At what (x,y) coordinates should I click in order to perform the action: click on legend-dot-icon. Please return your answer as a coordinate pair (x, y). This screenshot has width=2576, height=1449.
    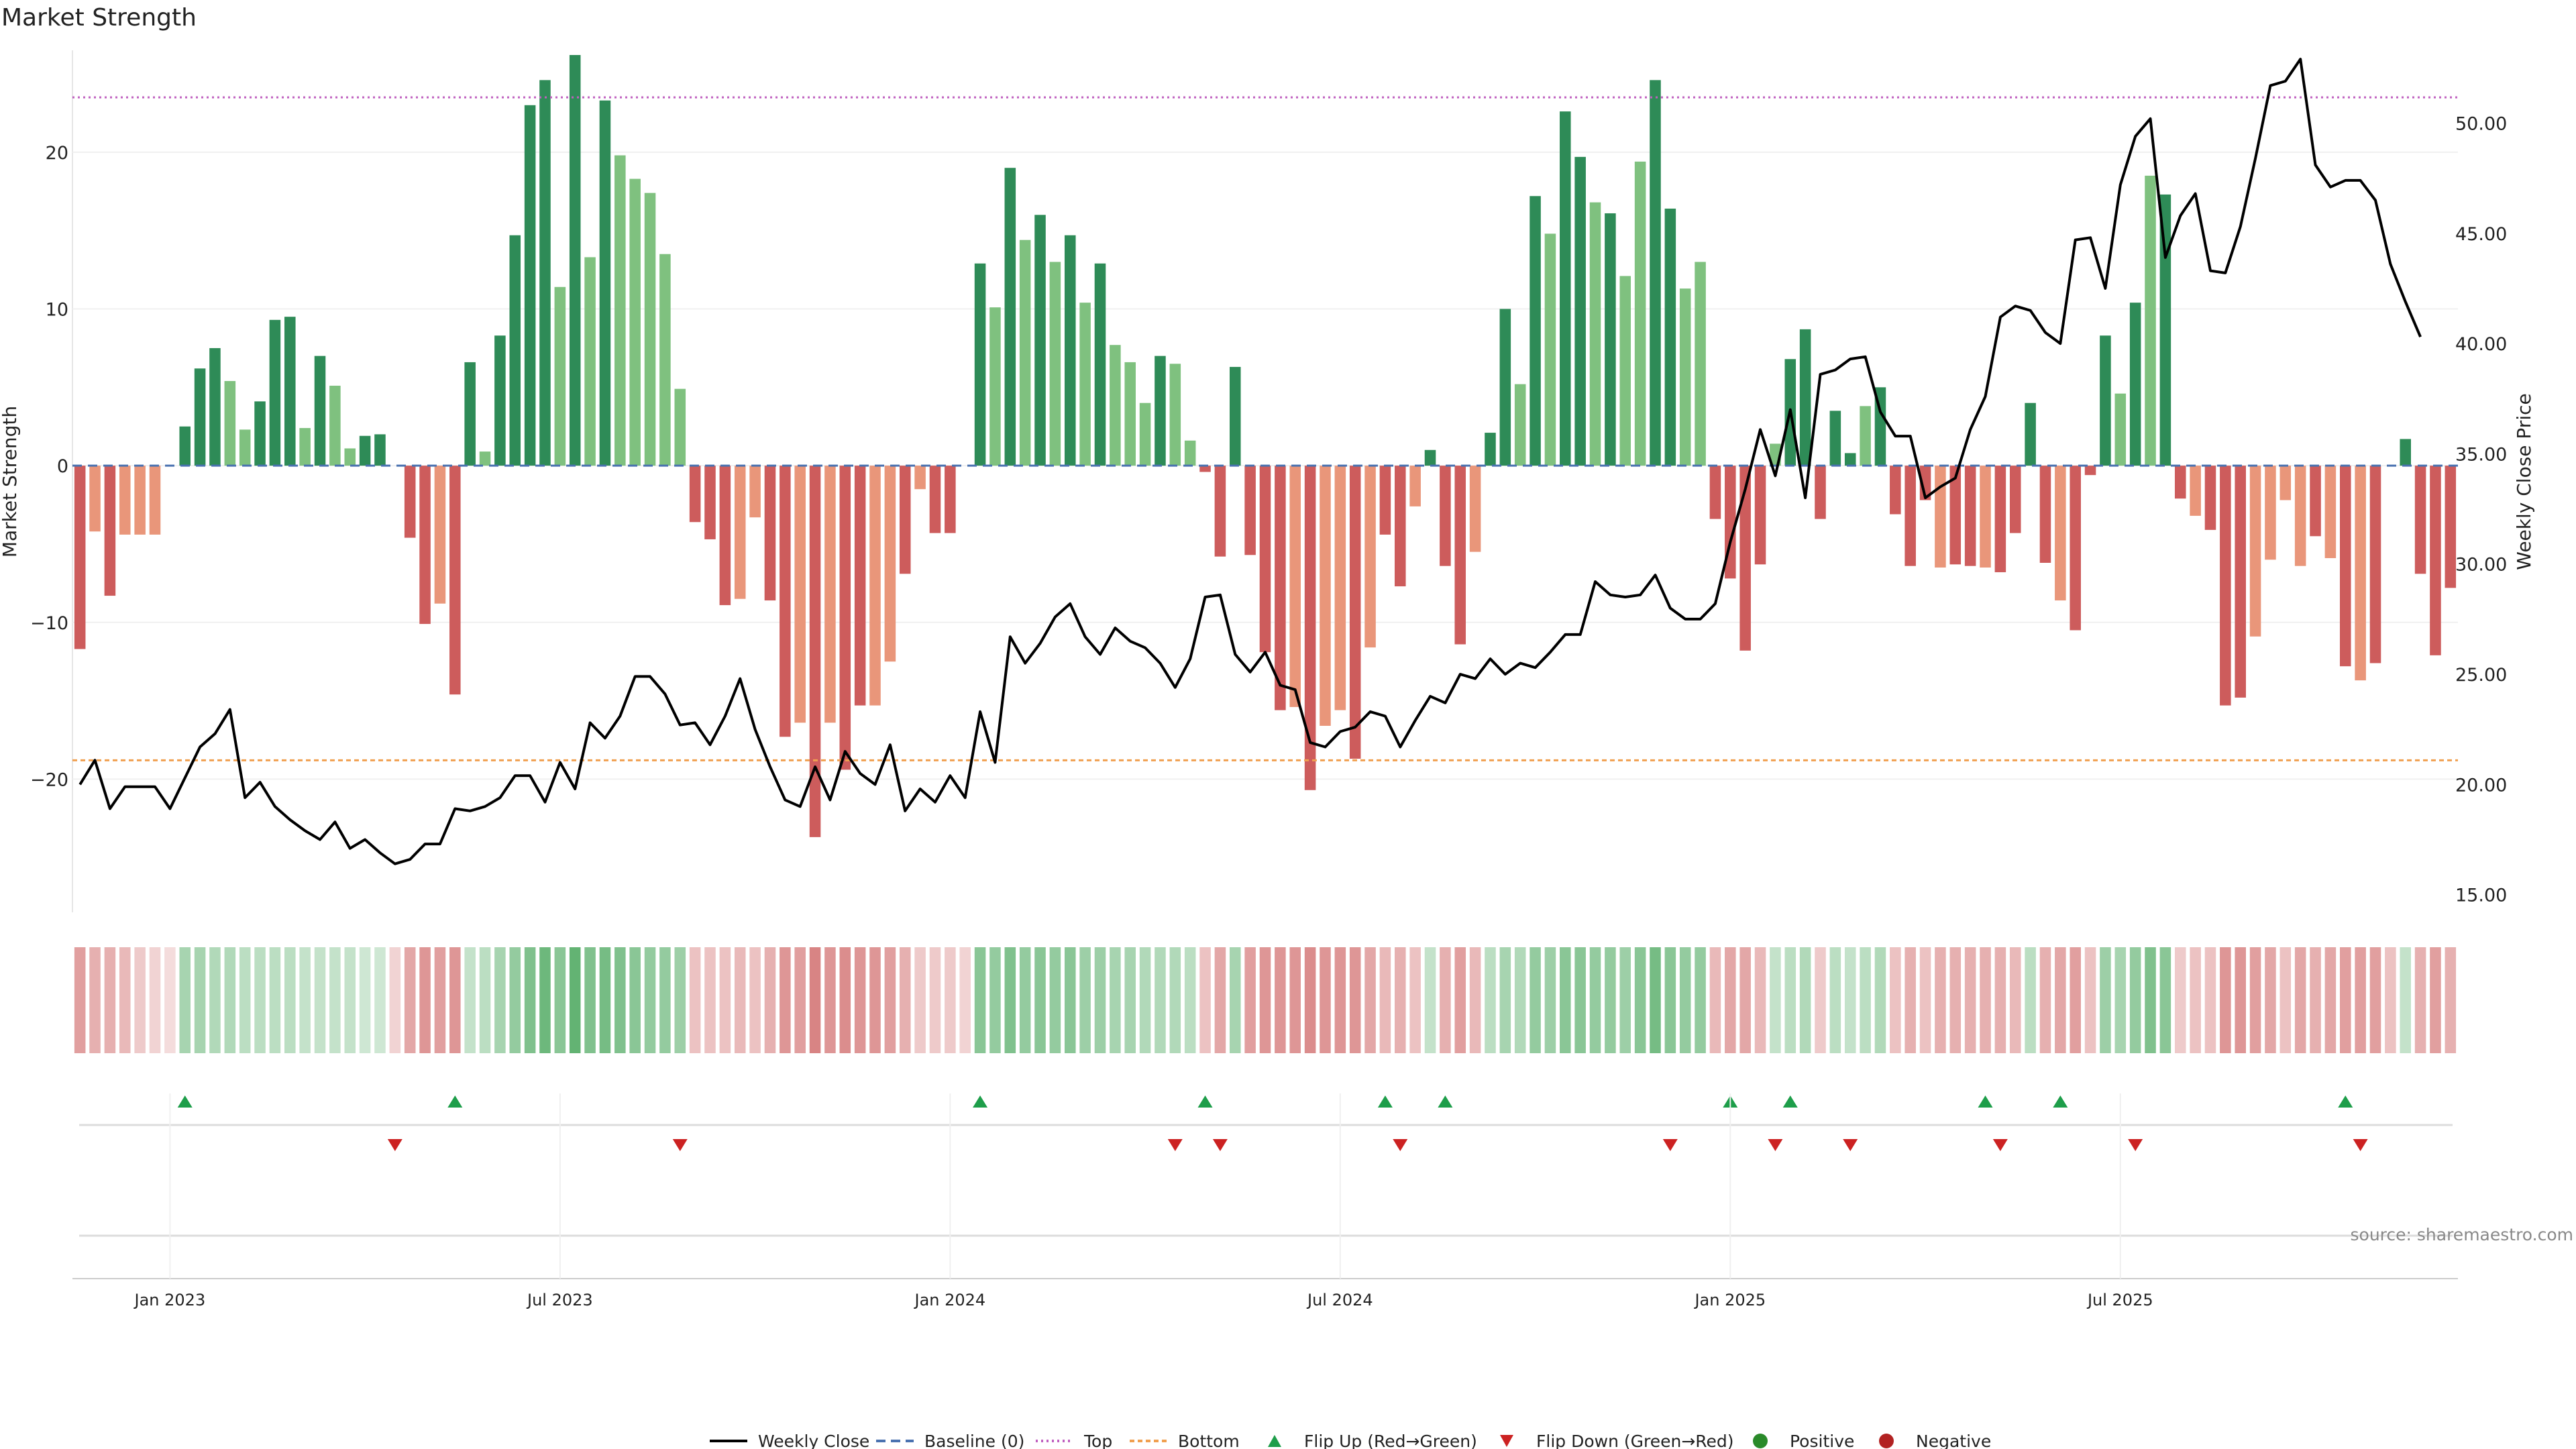
    Looking at the image, I should click on (1760, 1441).